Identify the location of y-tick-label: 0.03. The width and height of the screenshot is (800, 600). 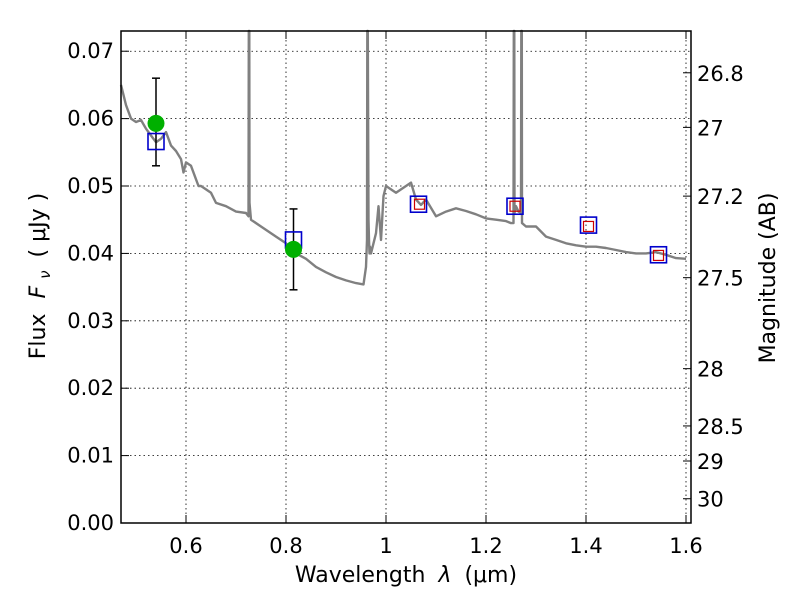
(90, 321).